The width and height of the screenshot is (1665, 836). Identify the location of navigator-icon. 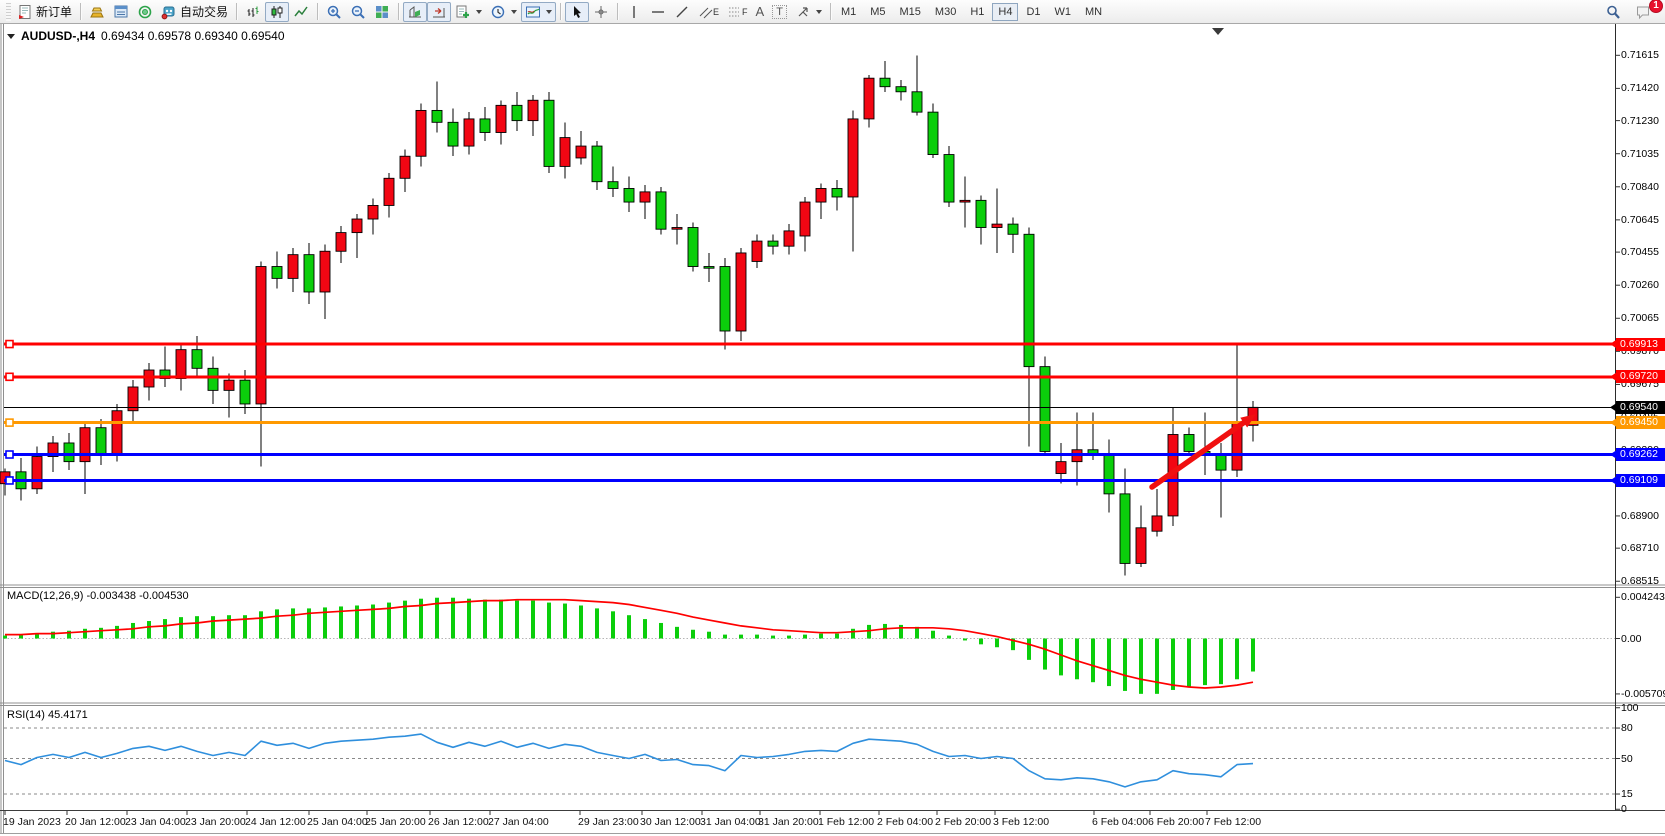
(145, 11).